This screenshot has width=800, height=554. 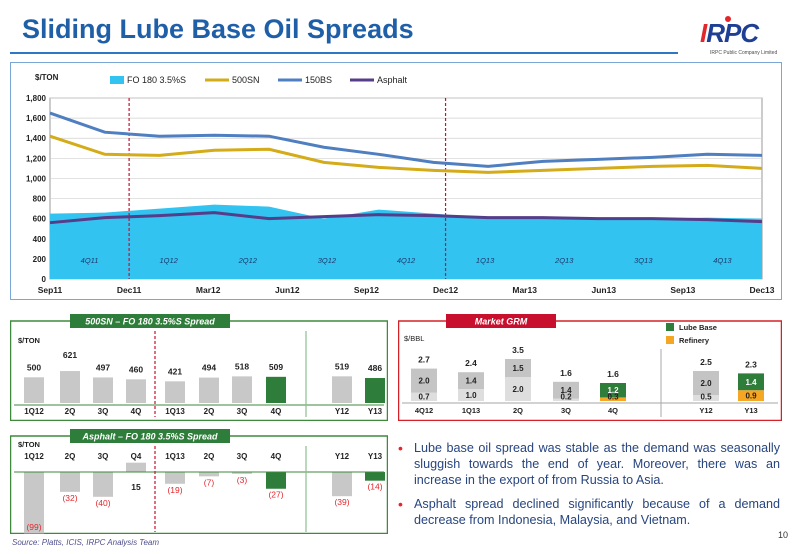 What do you see at coordinates (518, 350) in the screenshot?
I see `data-label-total: 3.5` at bounding box center [518, 350].